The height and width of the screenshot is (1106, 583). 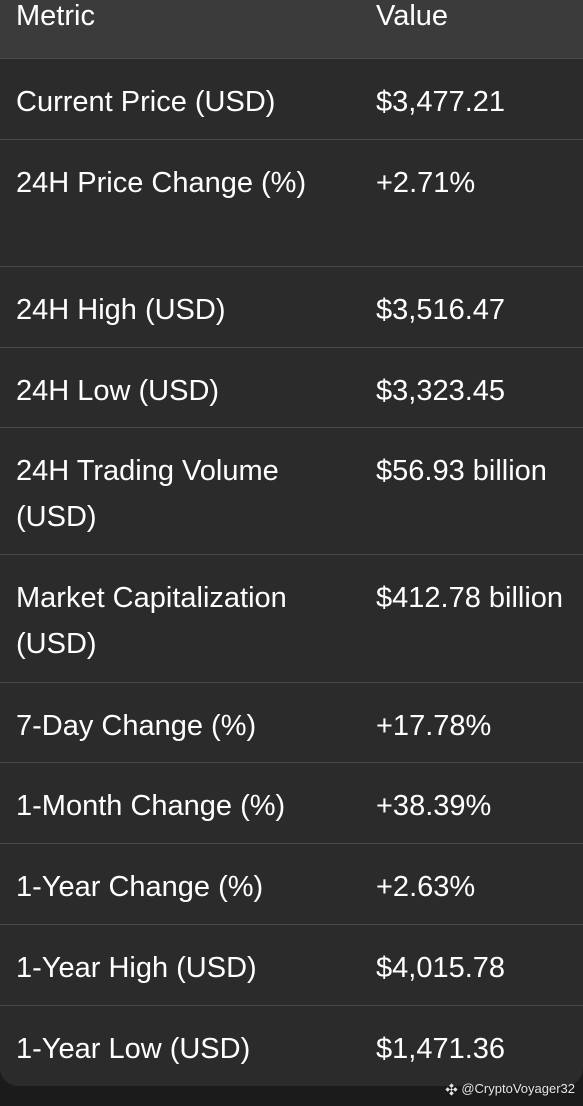 What do you see at coordinates (291, 1045) in the screenshot?
I see `table-row: 1-Year Low (USD) $1,471.36` at bounding box center [291, 1045].